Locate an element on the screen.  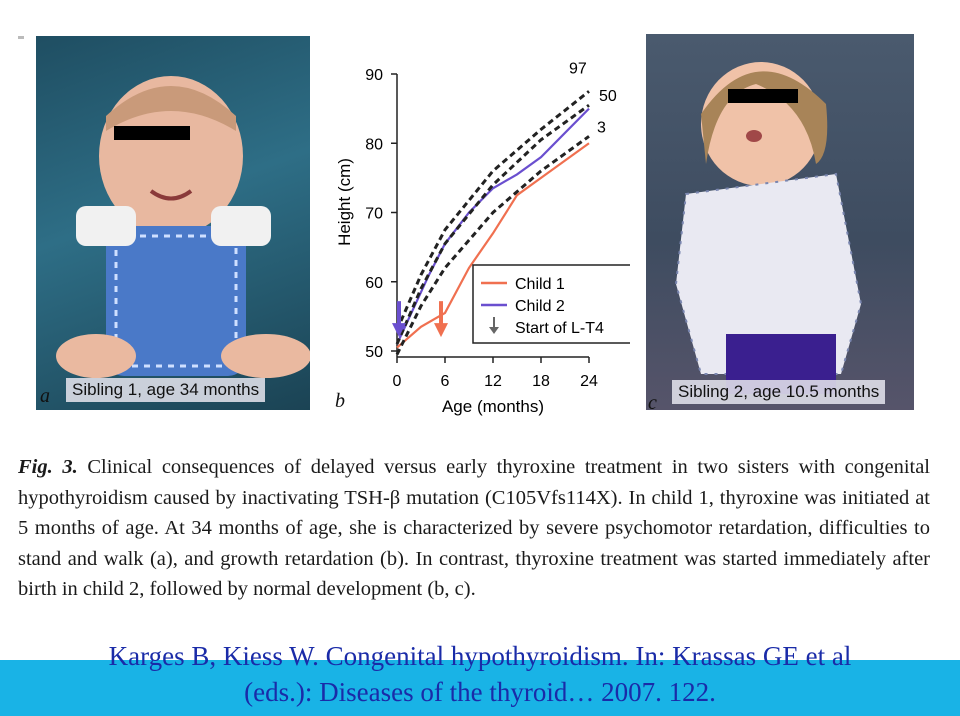
citation-bar is located at coordinates (480, 688).